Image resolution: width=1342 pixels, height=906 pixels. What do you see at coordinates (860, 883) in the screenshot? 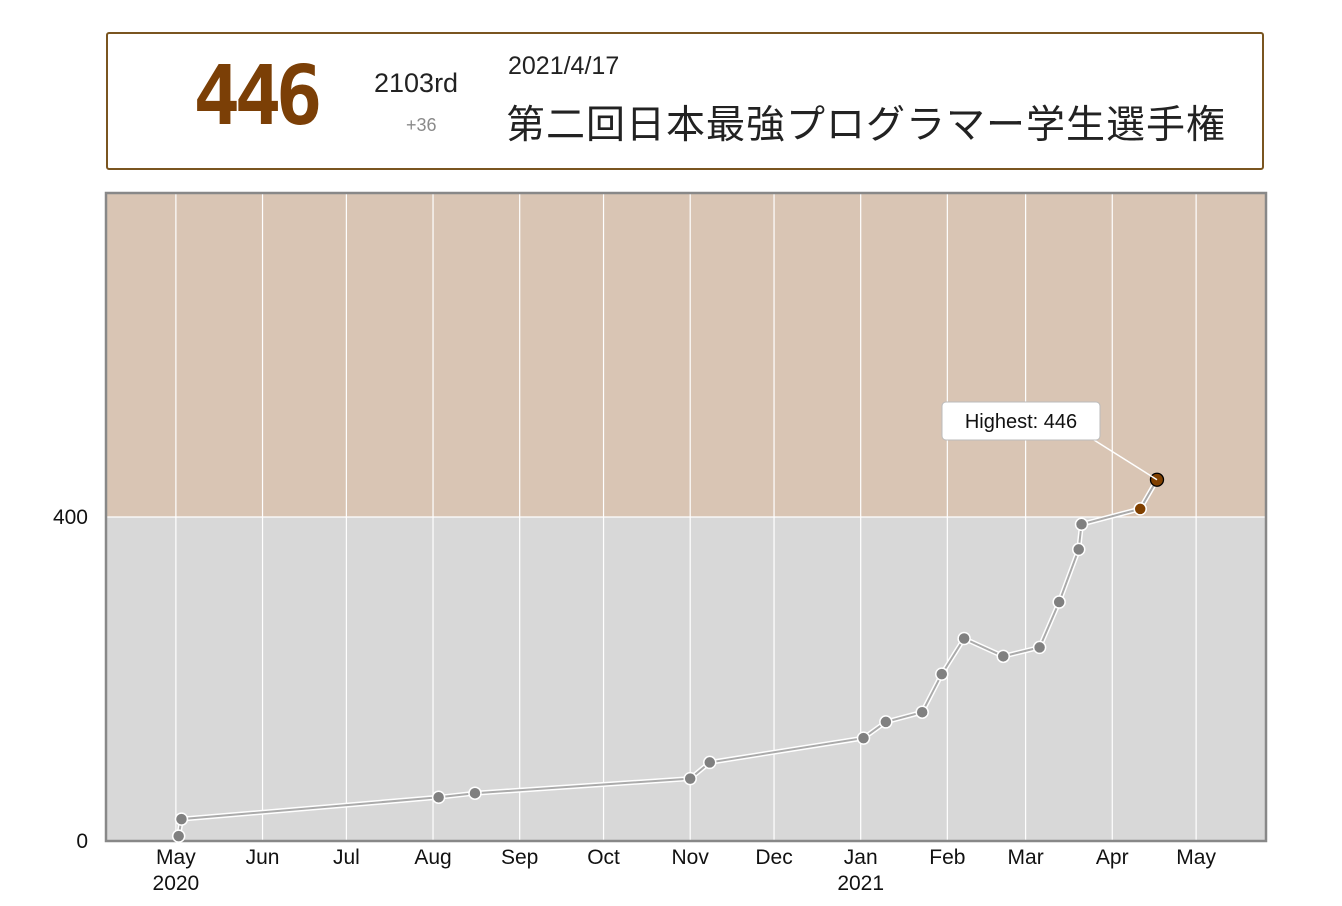
I see `x-tick-year-label: 2021` at bounding box center [860, 883].